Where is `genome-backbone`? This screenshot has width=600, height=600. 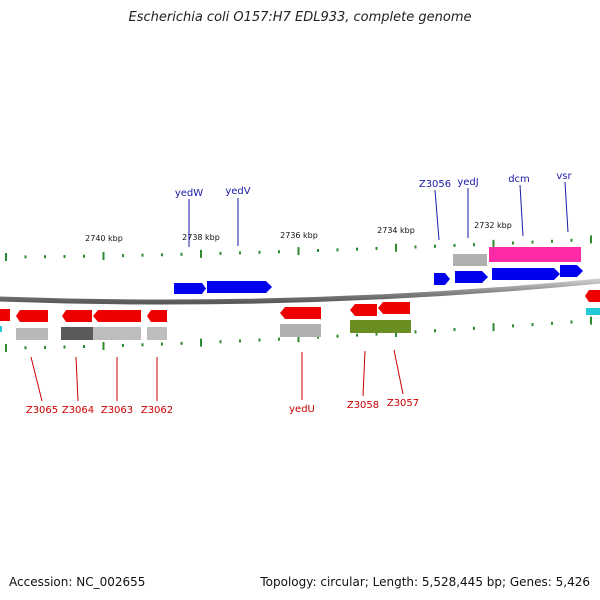 genome-backbone is located at coordinates (300, 291).